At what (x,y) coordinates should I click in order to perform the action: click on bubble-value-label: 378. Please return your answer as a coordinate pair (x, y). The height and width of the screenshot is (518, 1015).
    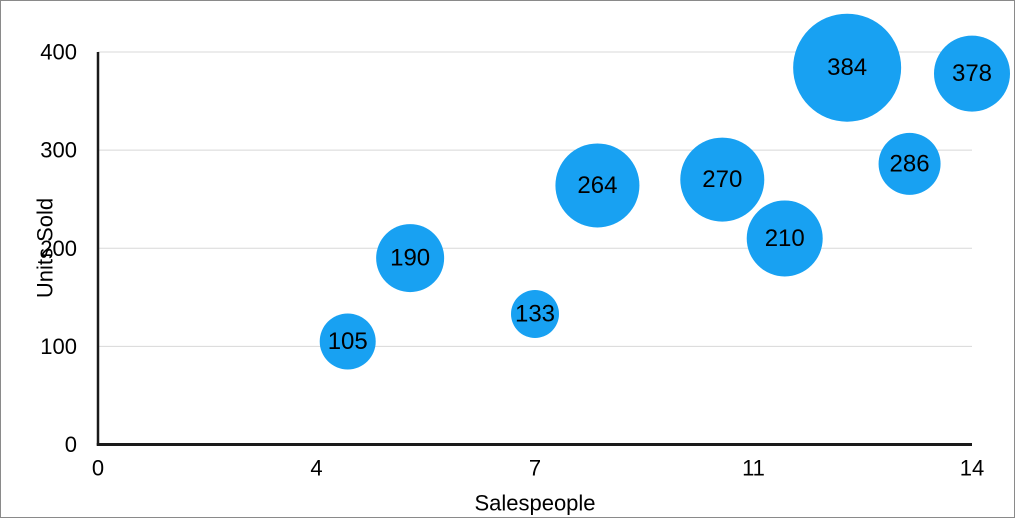
    Looking at the image, I should click on (972, 73).